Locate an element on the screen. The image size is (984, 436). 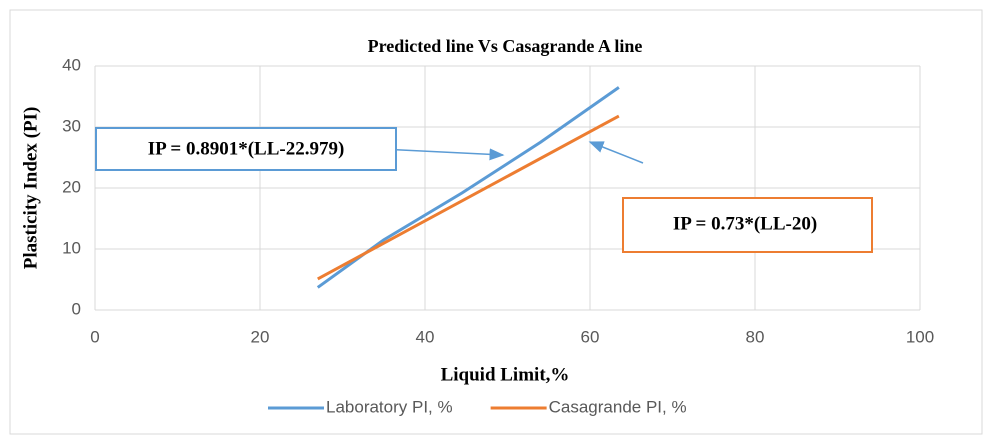
annotation: IP = 0.73*(LL-20) is located at coordinates (745, 223).